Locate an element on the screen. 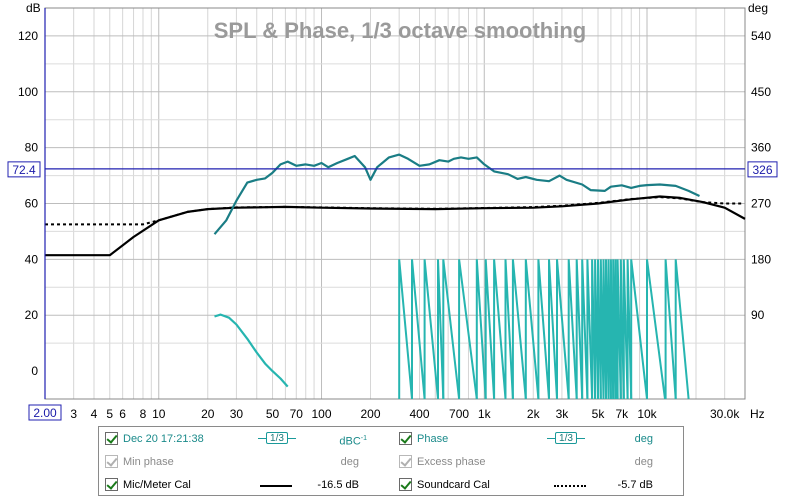 Image resolution: width=800 pixels, height=498 pixels. legend-row-measurement: Dec 20 17:21:38 1/3 dBC-1 is located at coordinates (236, 439).